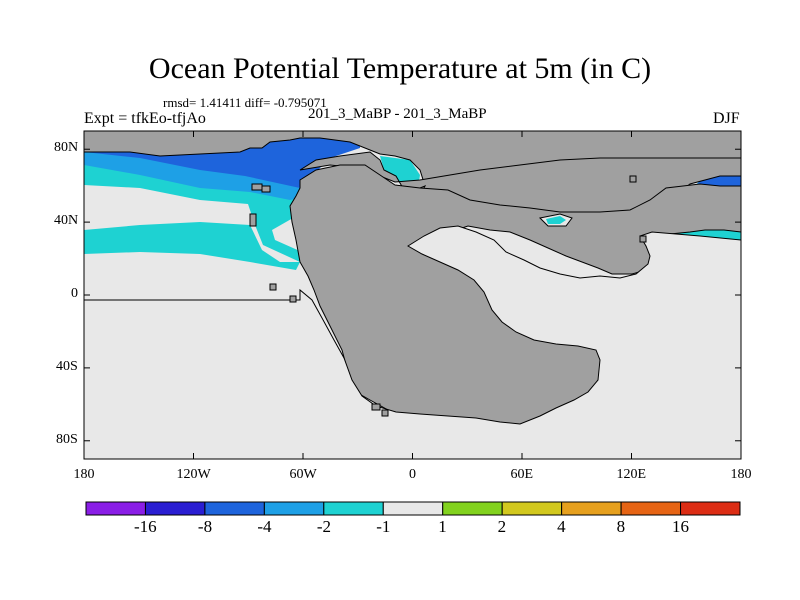  What do you see at coordinates (193, 474) in the screenshot?
I see `x-tick-label: 120W` at bounding box center [193, 474].